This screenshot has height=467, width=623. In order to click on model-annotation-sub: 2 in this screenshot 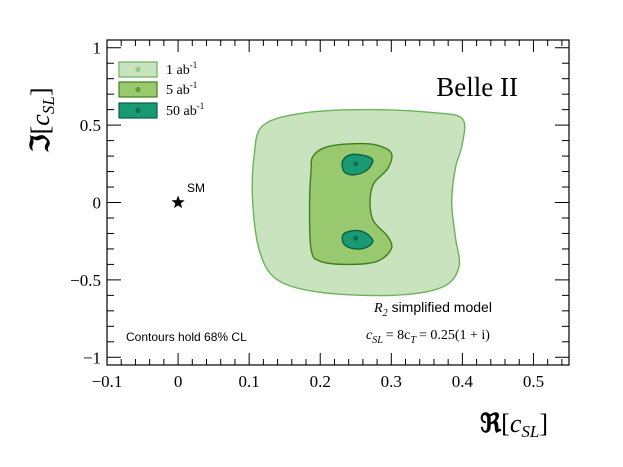, I will do `click(385, 313)`.